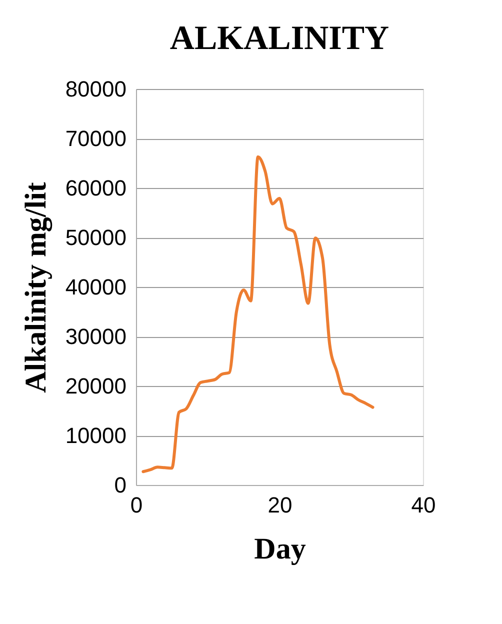 This screenshot has height=624, width=502. I want to click on y-tick-label: 80000, so click(95, 89).